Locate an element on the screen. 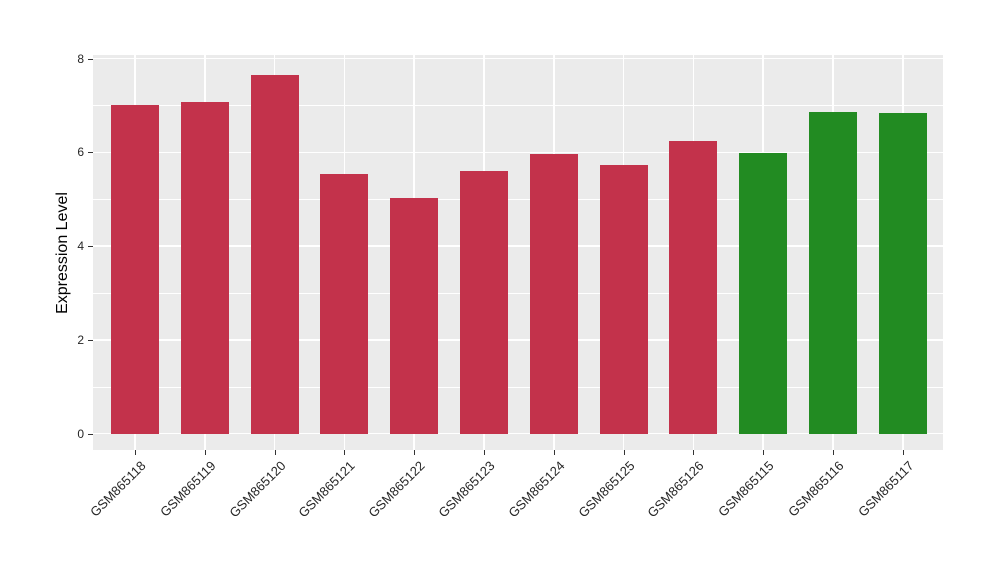  x-tick-mark-GSM865118 is located at coordinates (135, 452).